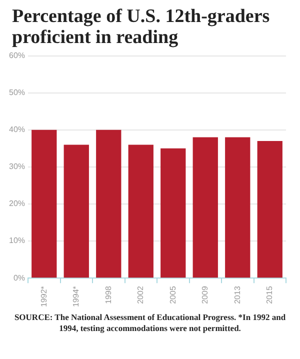 This screenshot has height=359, width=300. Describe the element at coordinates (108, 295) in the screenshot. I see `x-tick-label: 1998` at that location.